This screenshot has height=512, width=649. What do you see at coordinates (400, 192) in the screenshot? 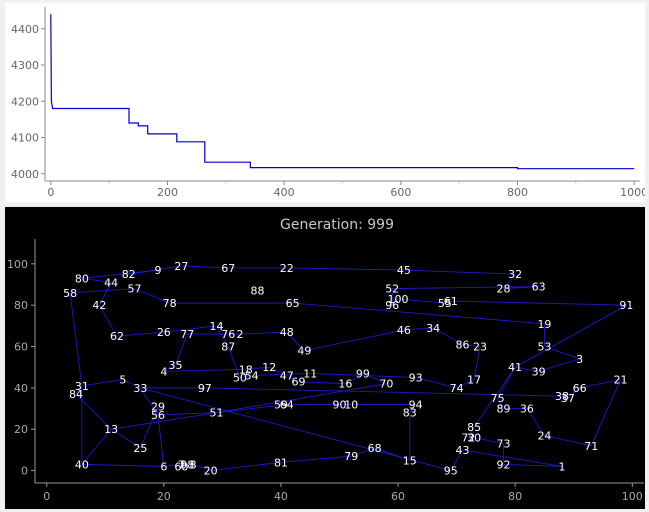
I see `x-tick-label: 600` at bounding box center [400, 192].